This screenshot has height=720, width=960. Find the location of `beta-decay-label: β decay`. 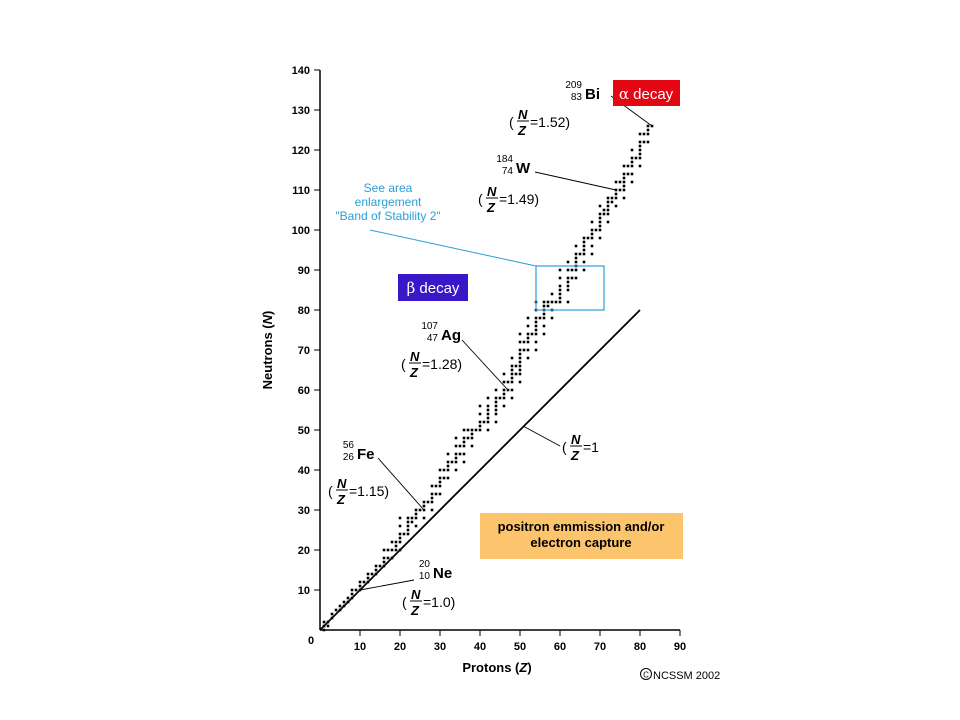

beta-decay-label: β decay is located at coordinates (433, 288).